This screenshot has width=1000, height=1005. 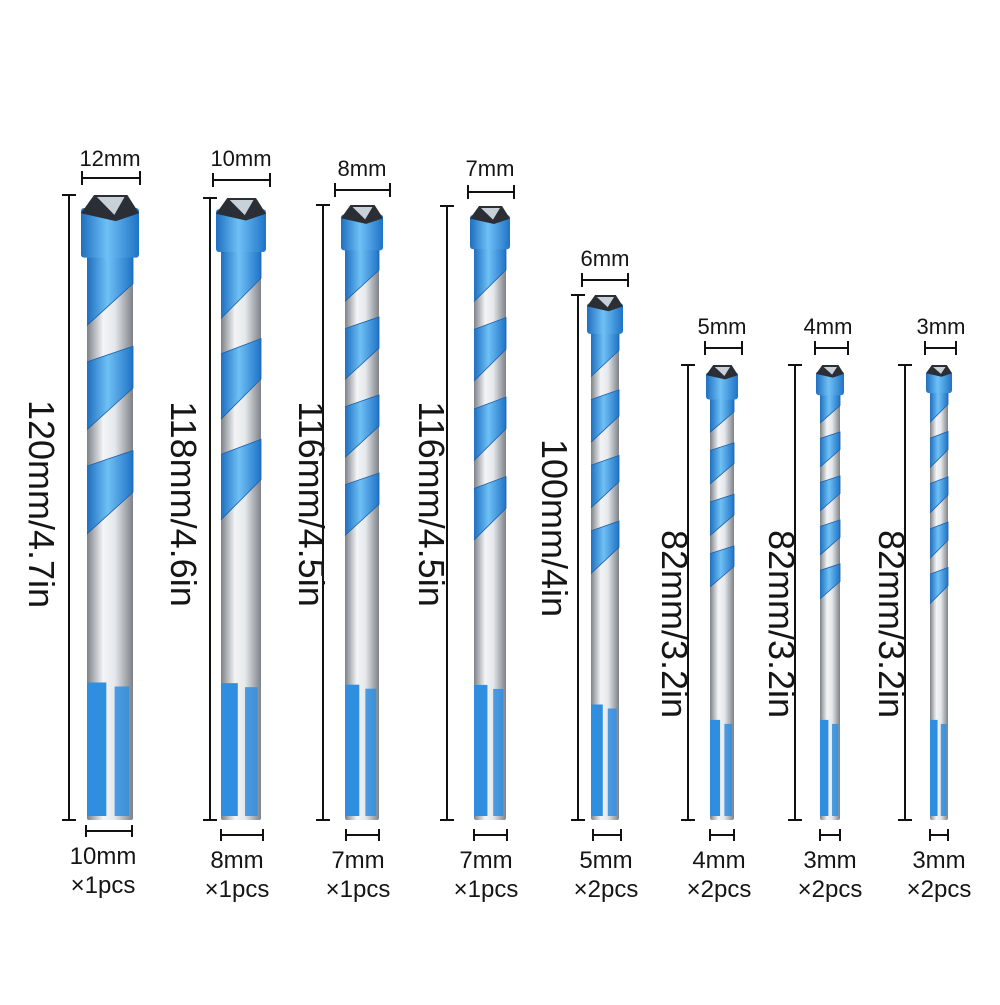 I want to click on length-label: 116mm/4.5in, so click(x=431, y=504).